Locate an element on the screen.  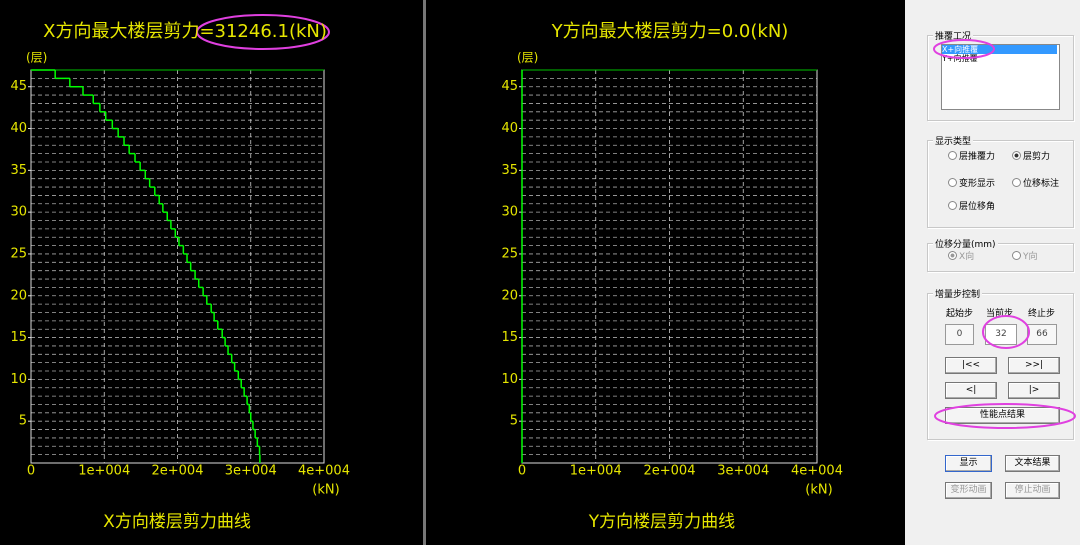
step-label: 起始步 is located at coordinates (960, 314).